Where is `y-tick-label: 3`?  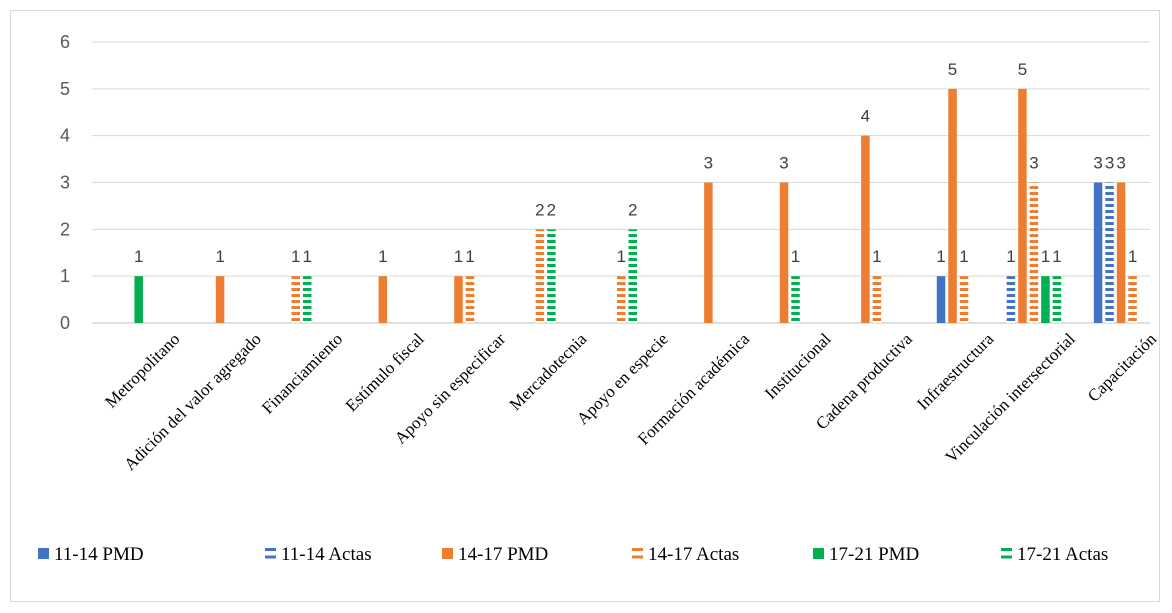
y-tick-label: 3 is located at coordinates (65, 183).